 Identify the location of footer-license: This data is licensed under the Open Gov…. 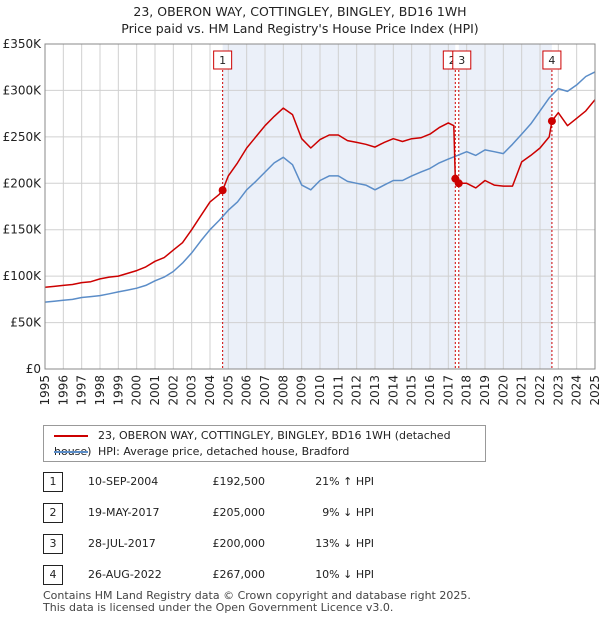
(218, 607).